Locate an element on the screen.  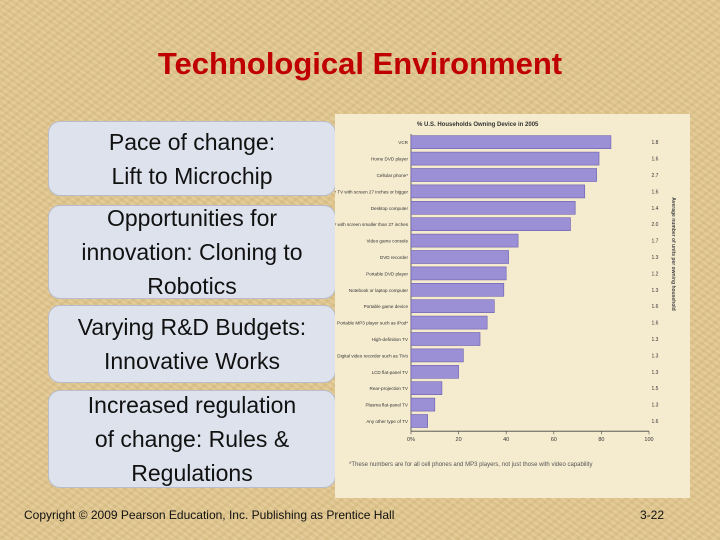
category-label: Digital video recorder such as TiVo is located at coordinates (372, 355).